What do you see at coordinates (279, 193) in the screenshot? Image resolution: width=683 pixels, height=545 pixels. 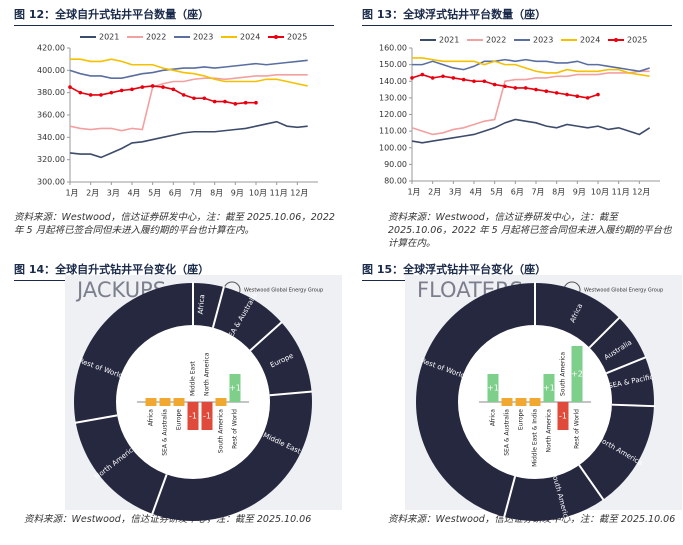 I see `x-tick-label: 11月` at bounding box center [279, 193].